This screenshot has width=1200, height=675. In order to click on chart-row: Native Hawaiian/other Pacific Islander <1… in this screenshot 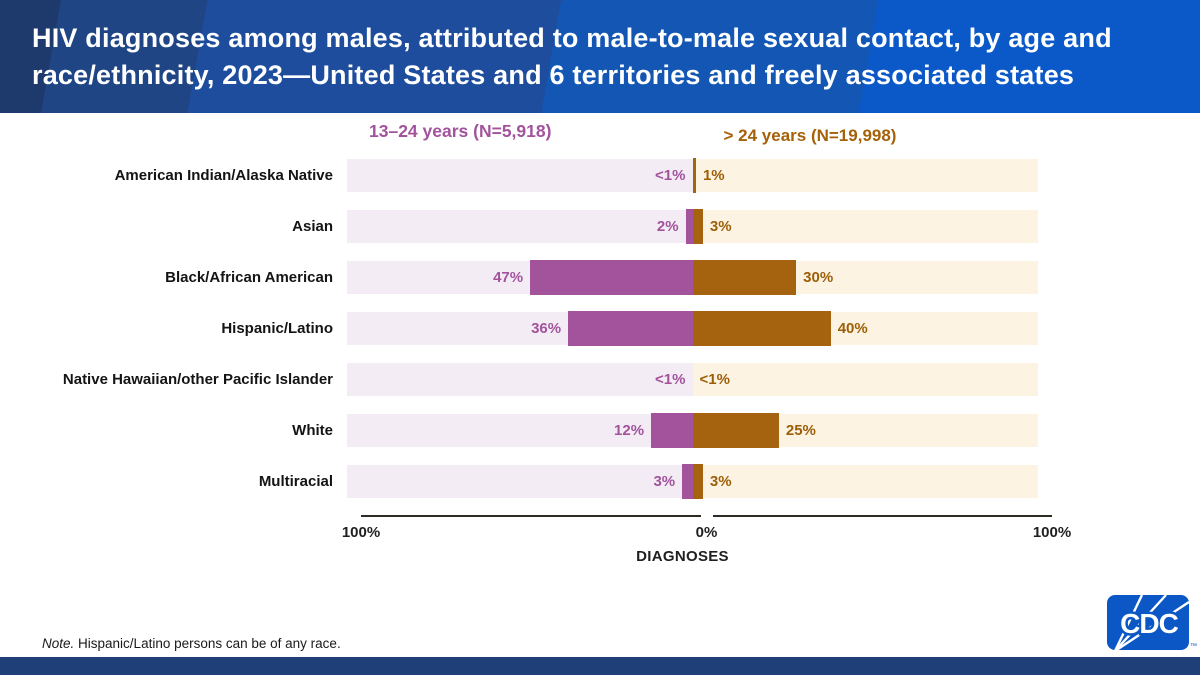, I will do `click(541, 379)`.